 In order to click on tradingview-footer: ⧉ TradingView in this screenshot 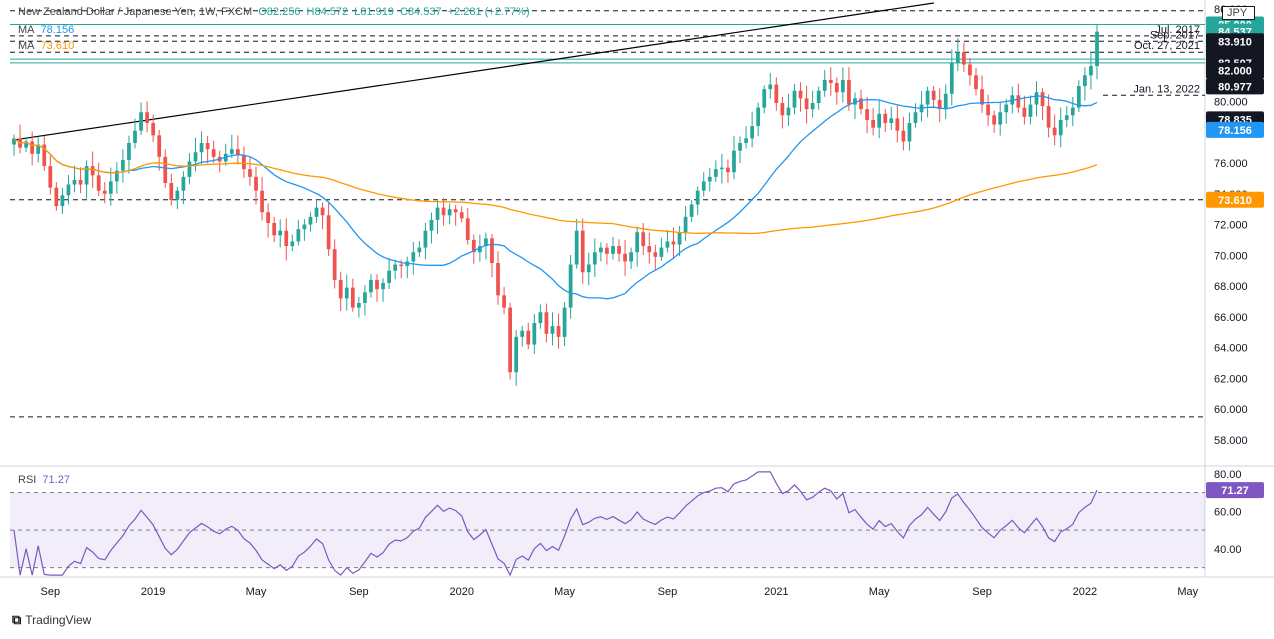, I will do `click(51, 620)`.